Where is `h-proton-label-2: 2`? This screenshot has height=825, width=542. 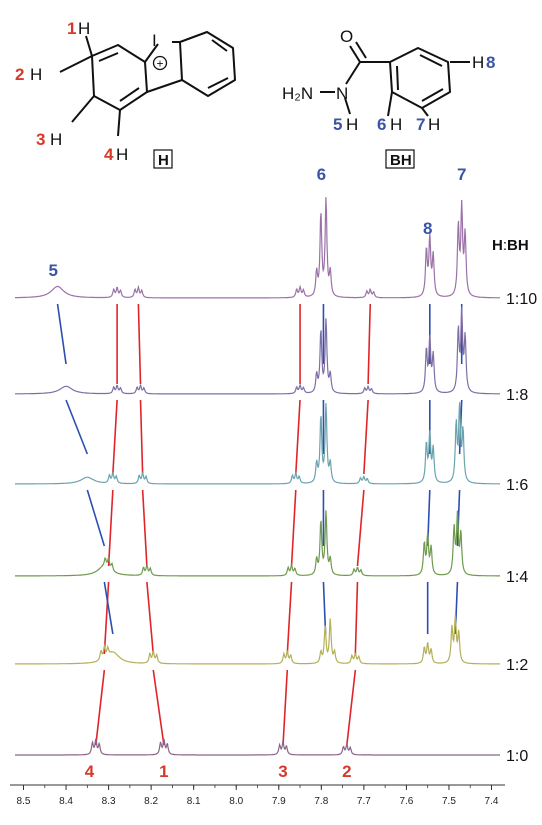 h-proton-label-2: 2 is located at coordinates (19, 74).